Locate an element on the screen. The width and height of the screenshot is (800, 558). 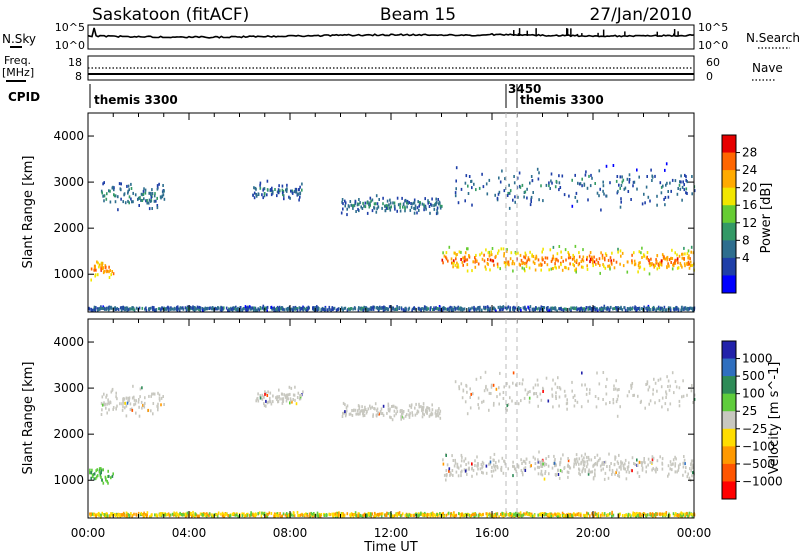
nave-label: Nave is located at coordinates (767, 68).